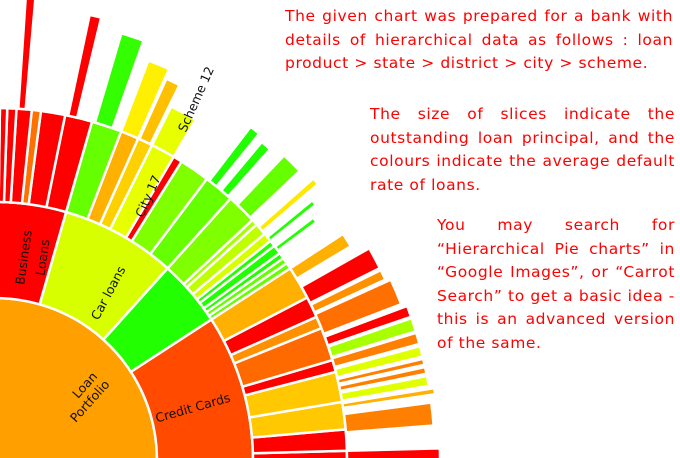 The height and width of the screenshot is (458, 680). What do you see at coordinates (4, 155) in the screenshot?
I see `segment-district` at bounding box center [4, 155].